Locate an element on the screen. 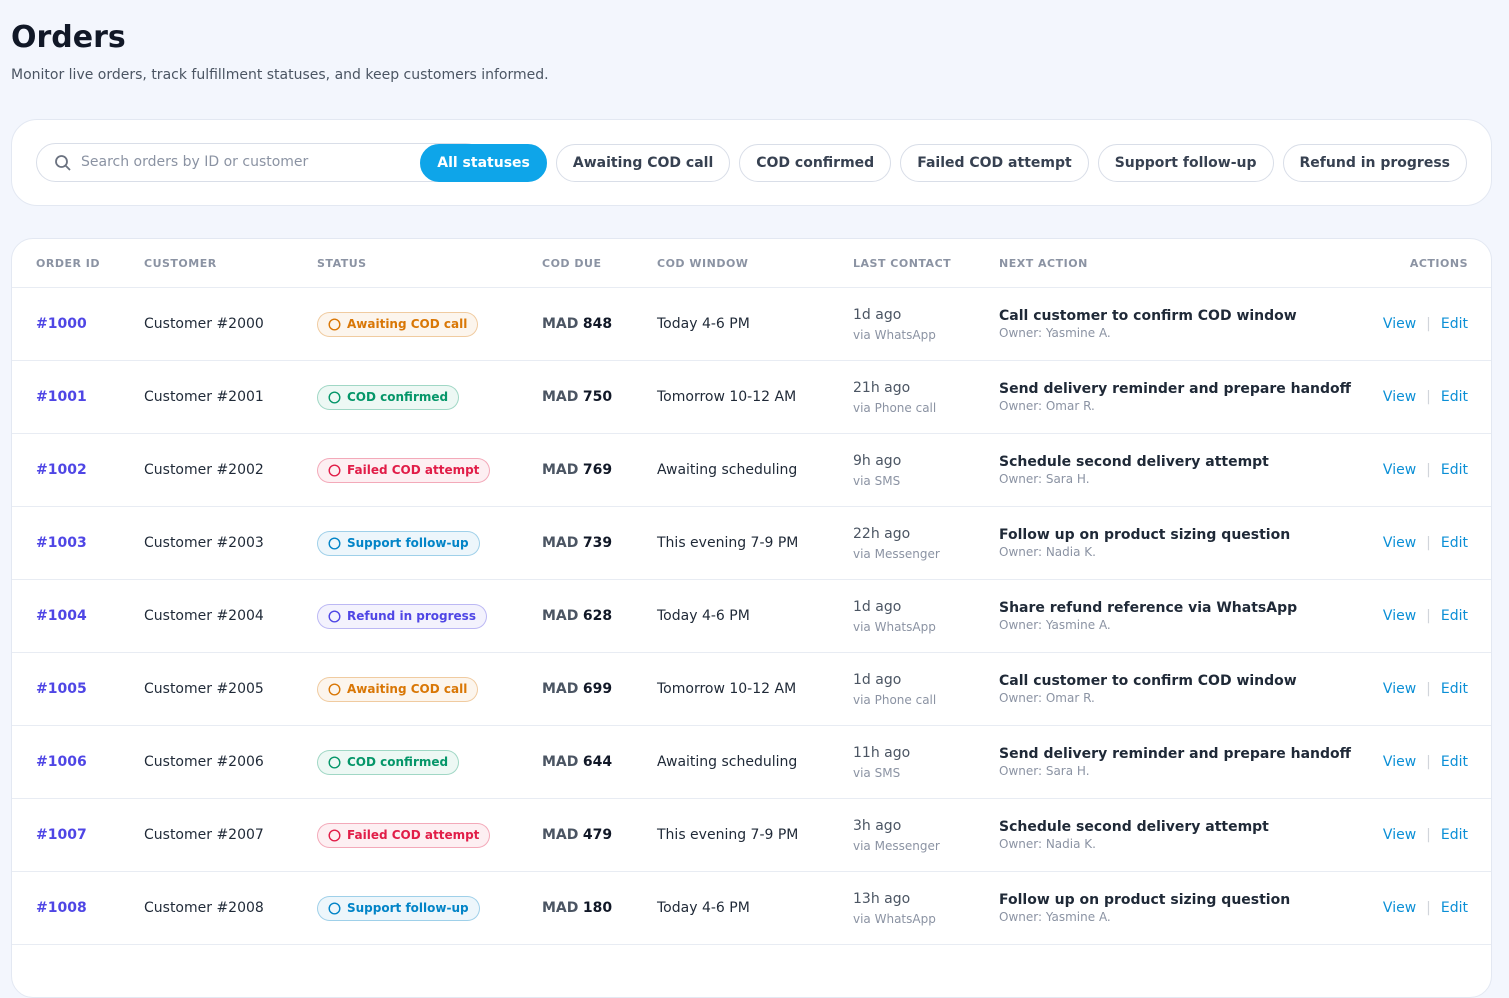 The width and height of the screenshot is (1509, 998). search-input: Search orders by ID or customer is located at coordinates (260, 162).